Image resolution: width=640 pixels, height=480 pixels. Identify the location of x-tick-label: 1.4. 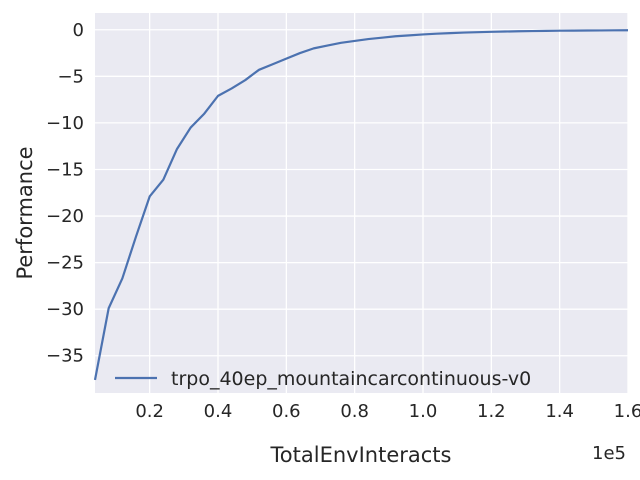
(559, 411).